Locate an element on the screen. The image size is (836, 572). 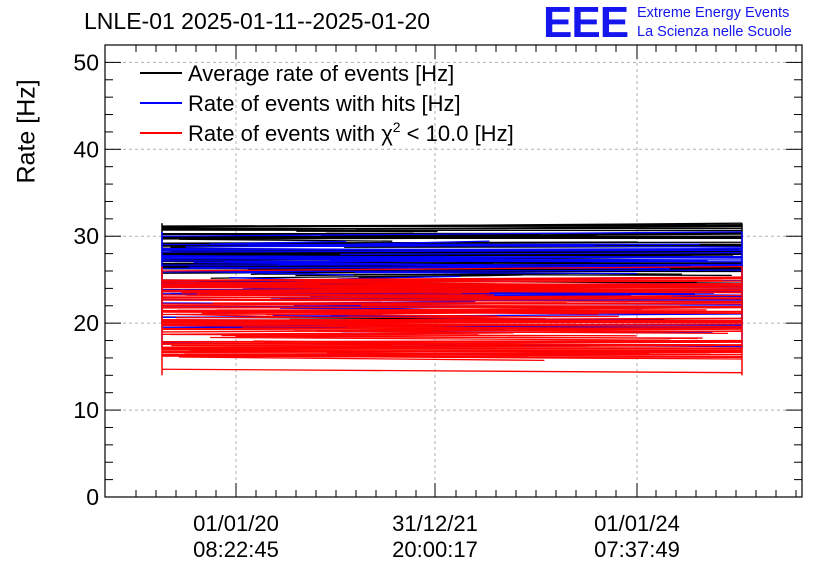
x-tick-time: 20:00:17 is located at coordinates (435, 549).